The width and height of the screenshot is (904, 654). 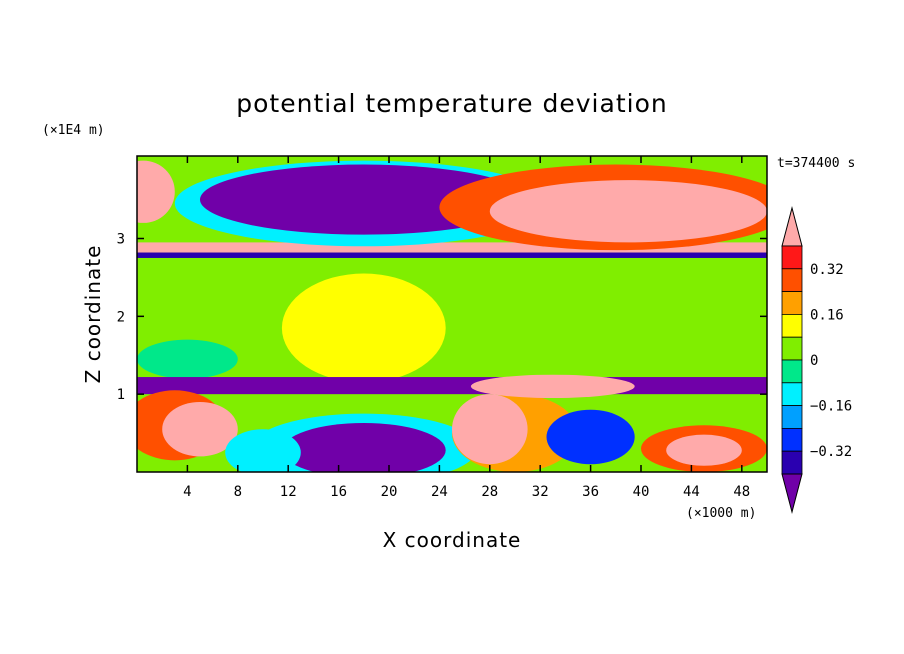 I want to click on colorbar-label: 0.16, so click(x=827, y=315).